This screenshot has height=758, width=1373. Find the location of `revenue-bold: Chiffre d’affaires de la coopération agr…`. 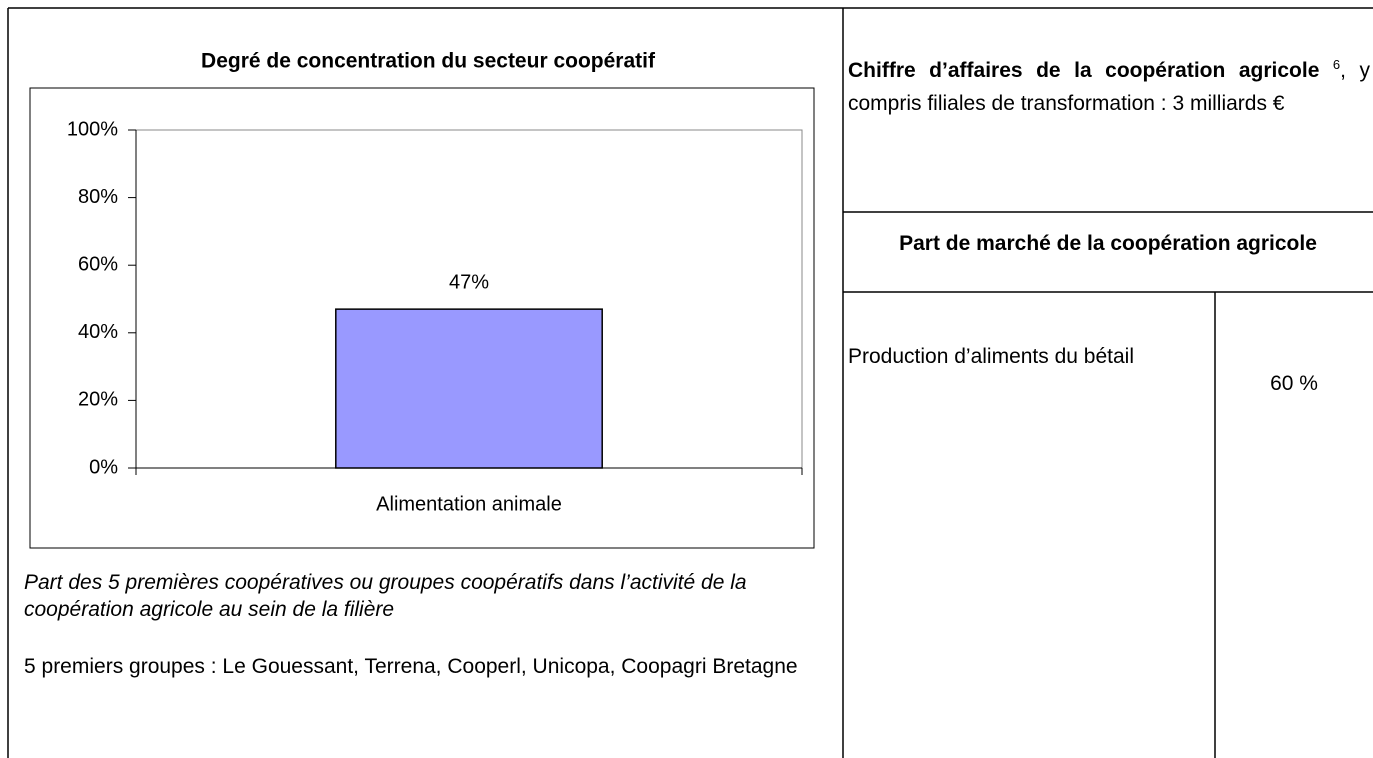

revenue-bold: Chiffre d’affaires de la coopération agr… is located at coordinates (1084, 70).